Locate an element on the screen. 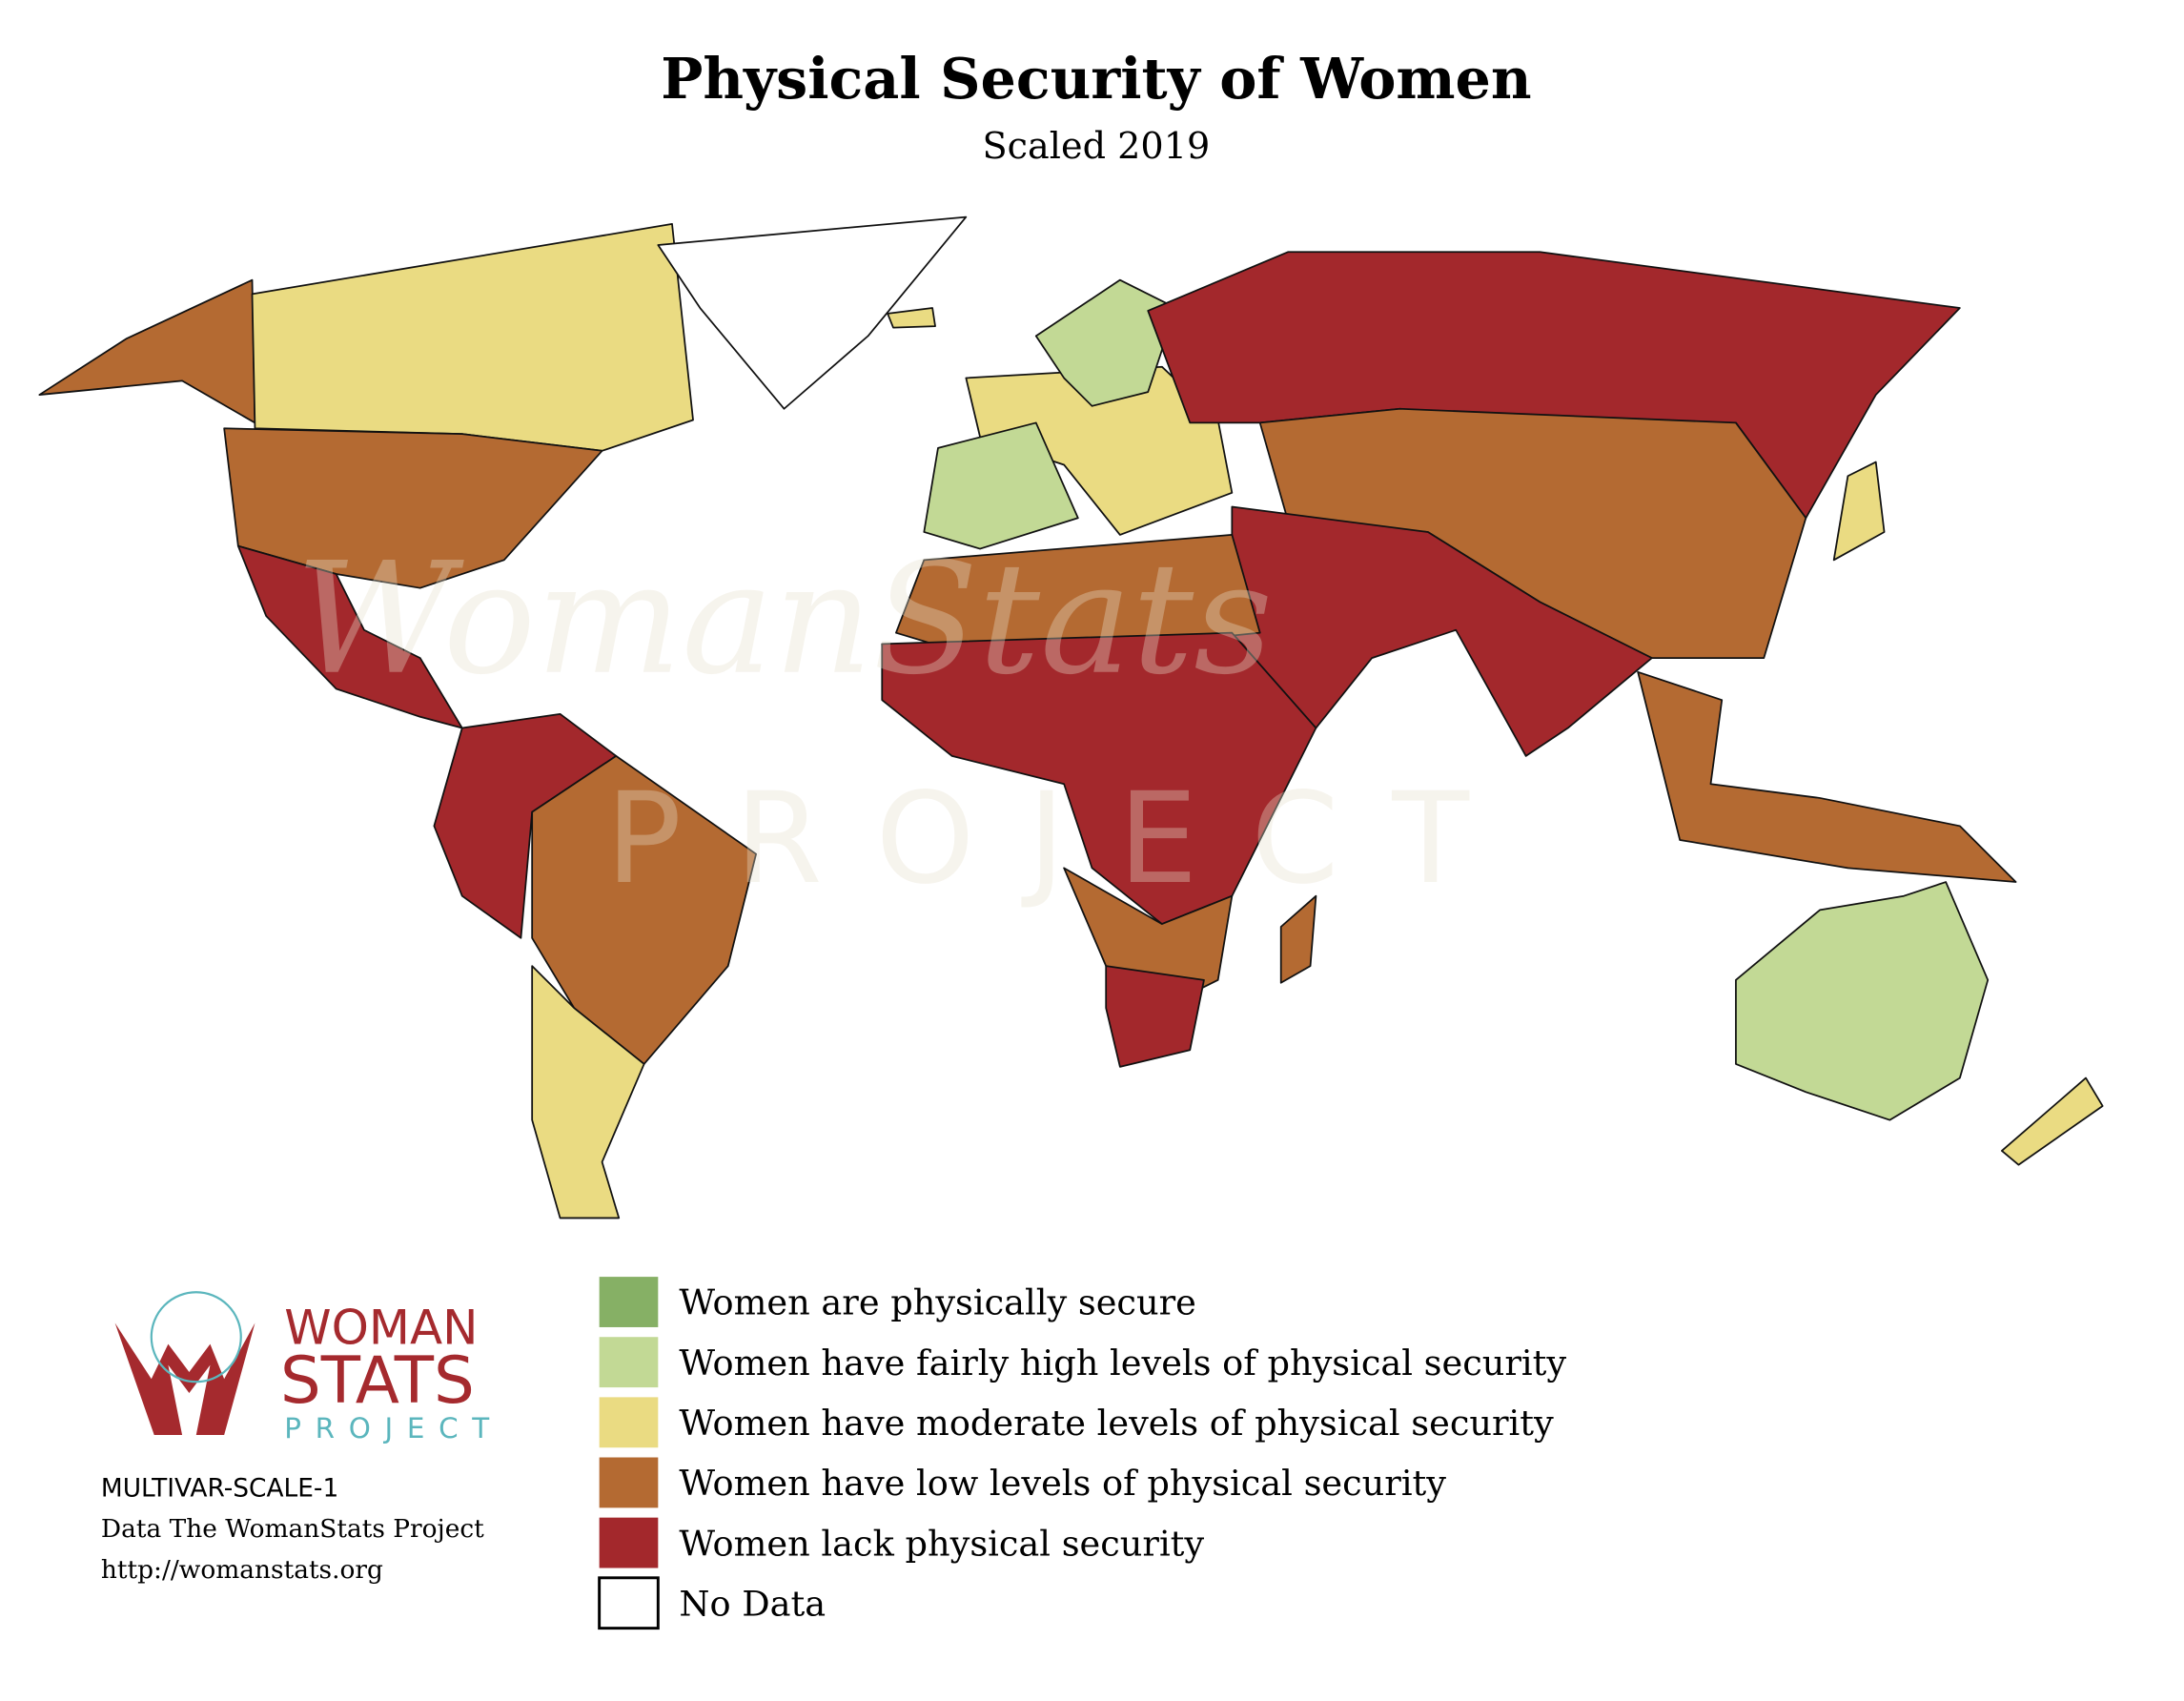 Image resolution: width=2184 pixels, height=1701 pixels. footer-text: MULTIVAR-SCALE-1 is located at coordinates (219, 1489).